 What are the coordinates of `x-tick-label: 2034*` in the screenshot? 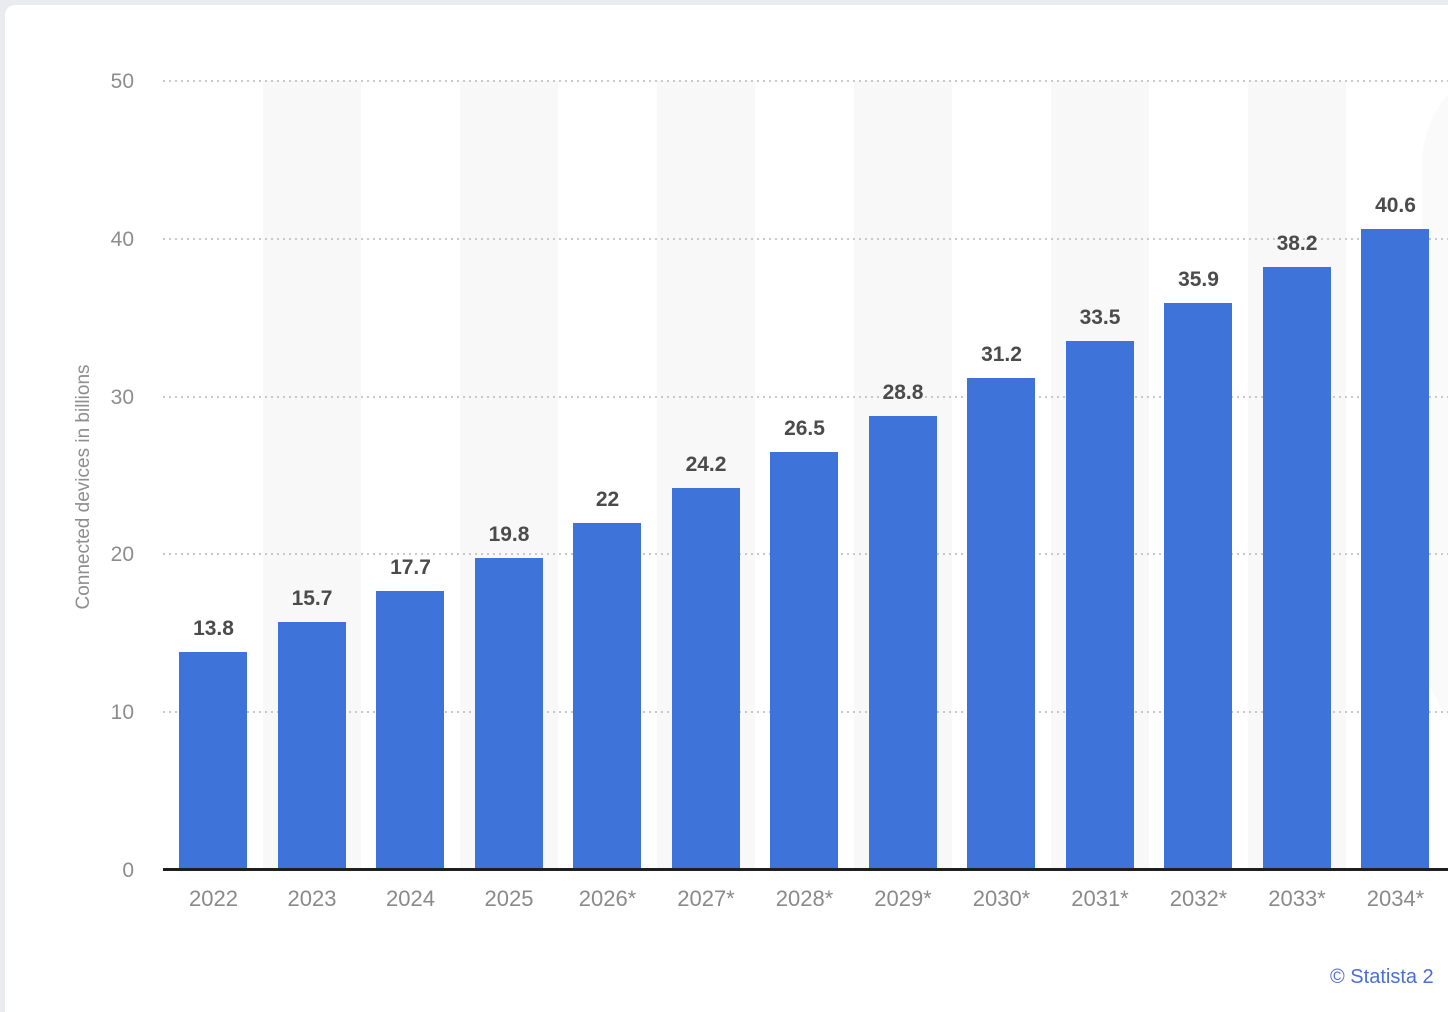 It's located at (1395, 898).